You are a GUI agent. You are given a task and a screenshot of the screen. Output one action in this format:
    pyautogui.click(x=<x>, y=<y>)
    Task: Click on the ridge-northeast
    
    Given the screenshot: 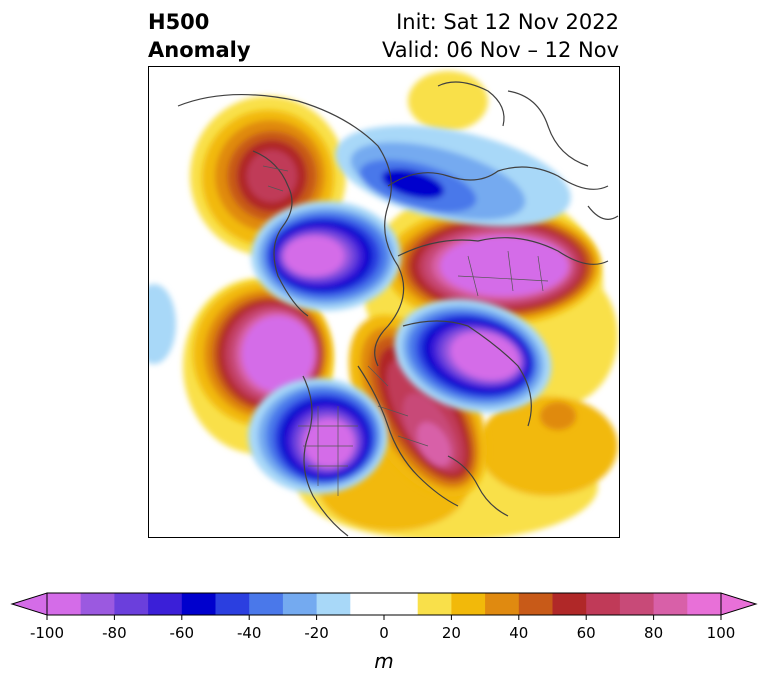 What is the action you would take?
    pyautogui.click(x=493, y=266)
    